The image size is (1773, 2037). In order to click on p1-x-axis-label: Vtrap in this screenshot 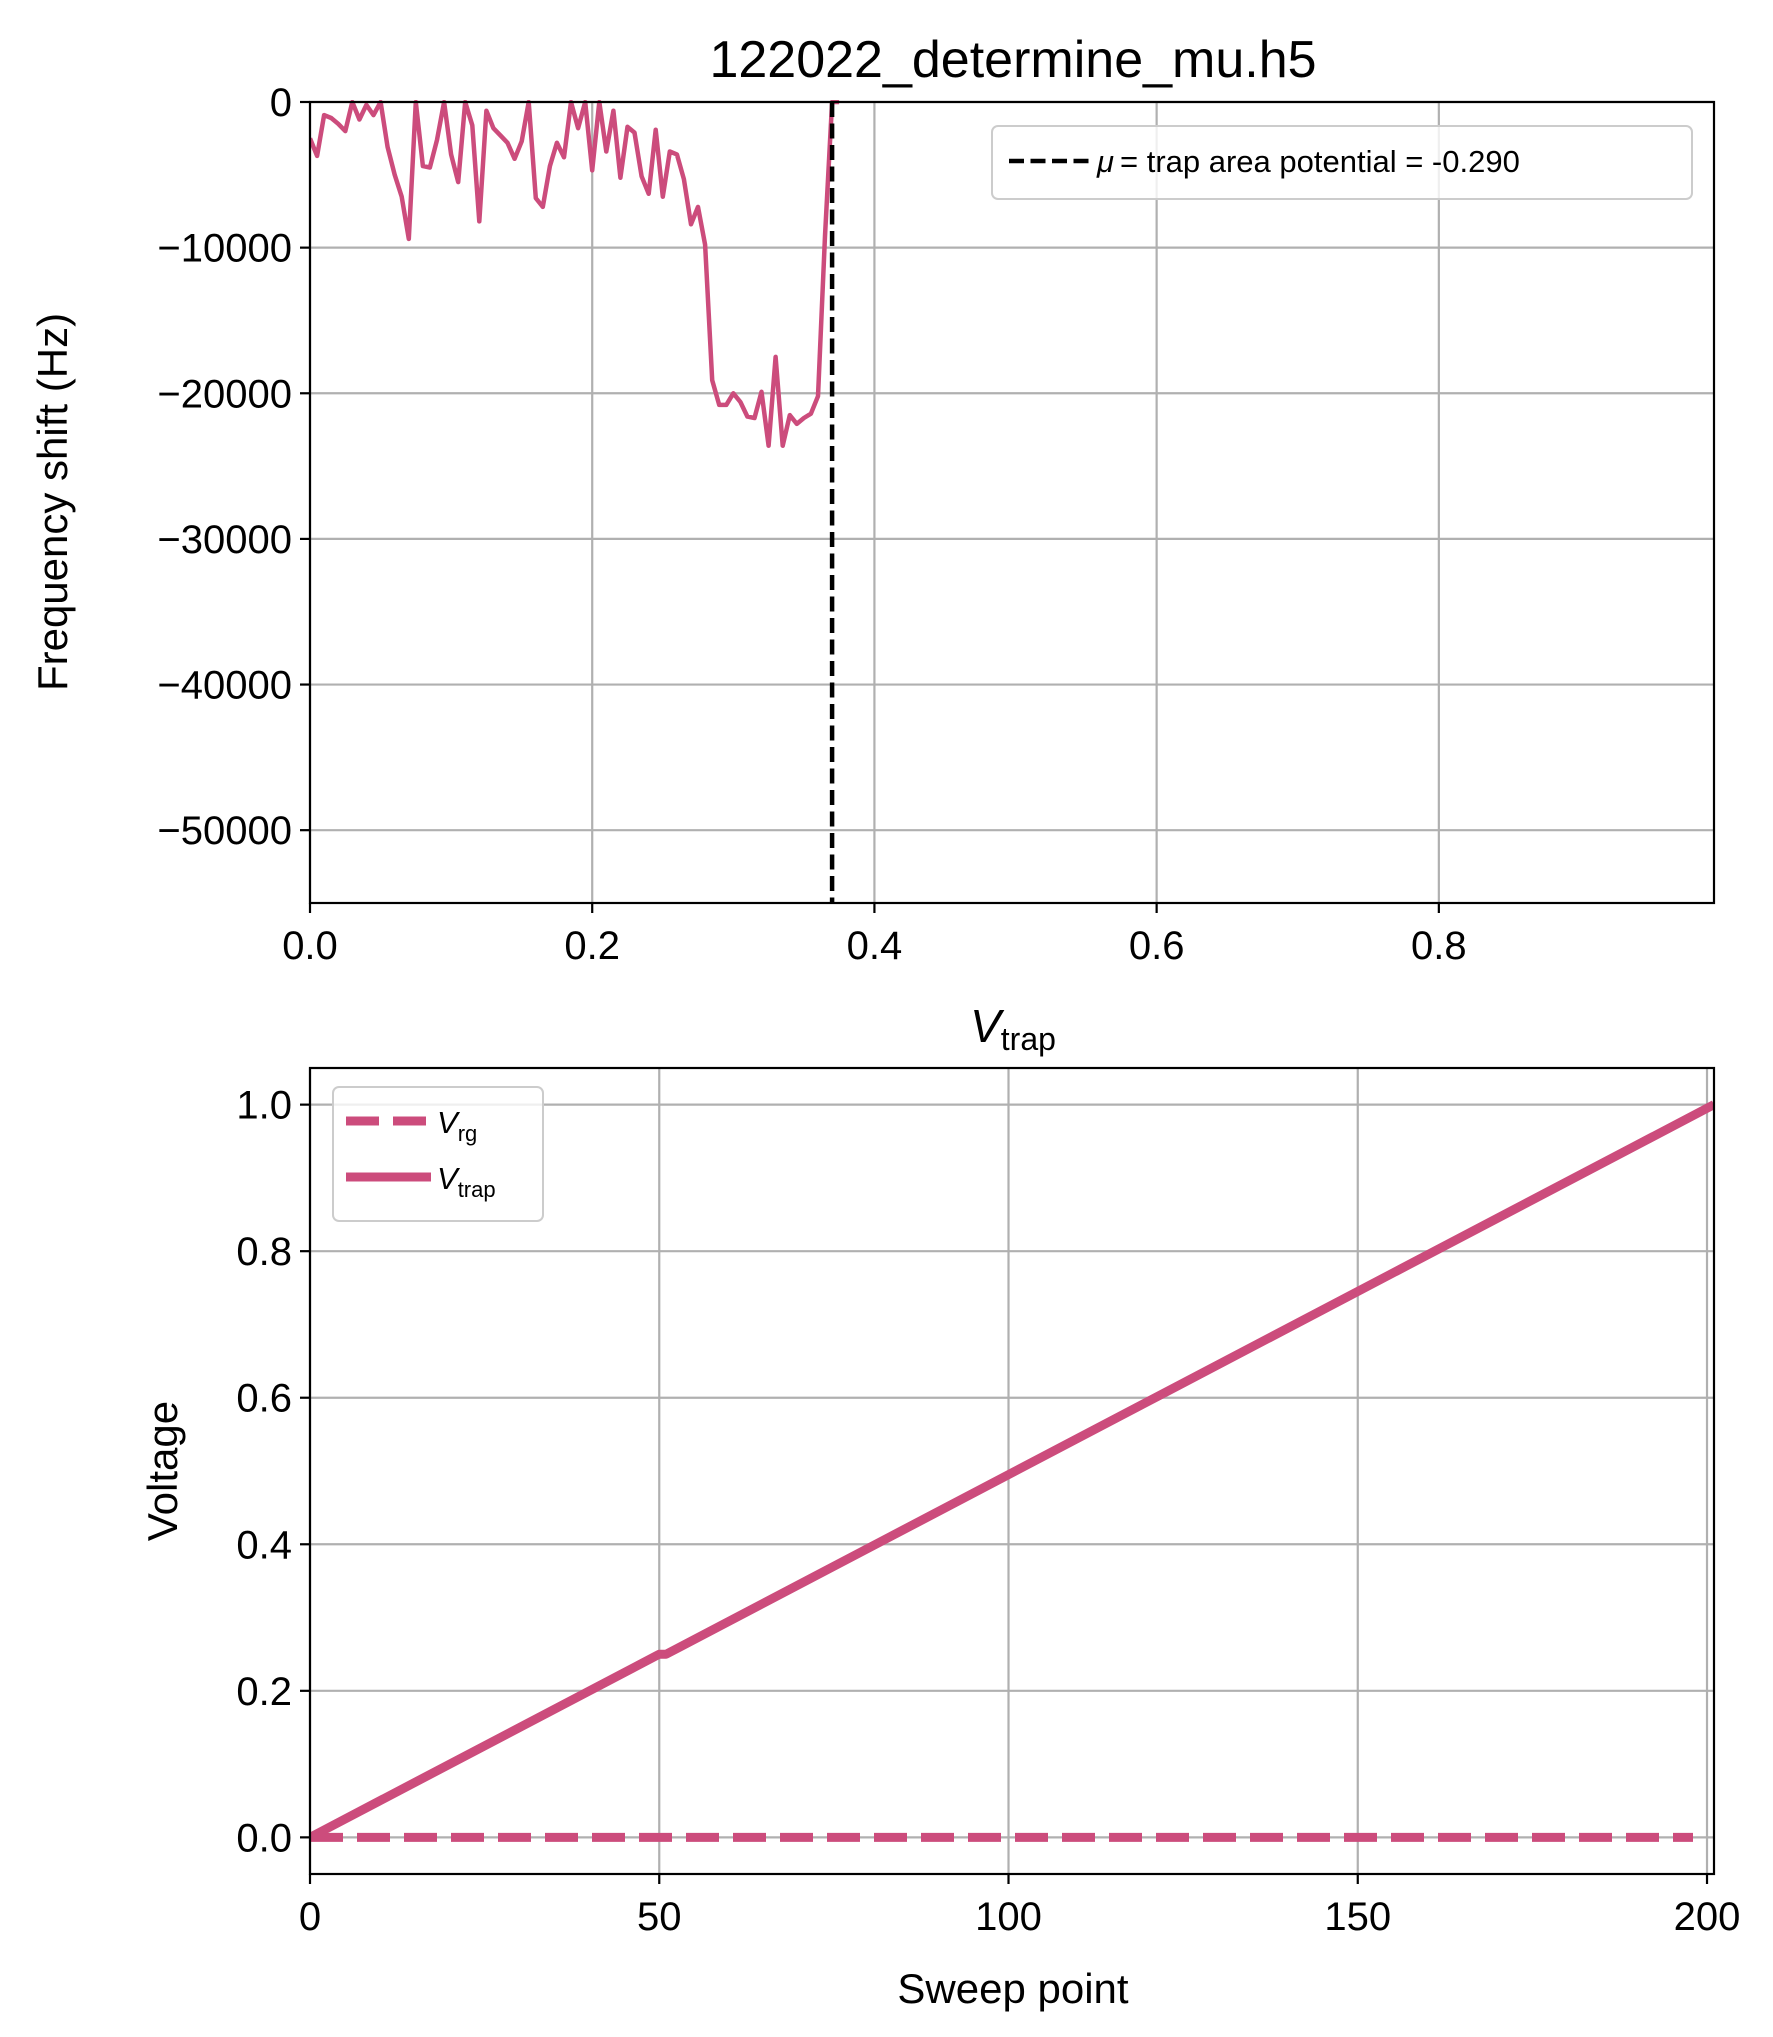, I will do `click(1013, 1028)`.